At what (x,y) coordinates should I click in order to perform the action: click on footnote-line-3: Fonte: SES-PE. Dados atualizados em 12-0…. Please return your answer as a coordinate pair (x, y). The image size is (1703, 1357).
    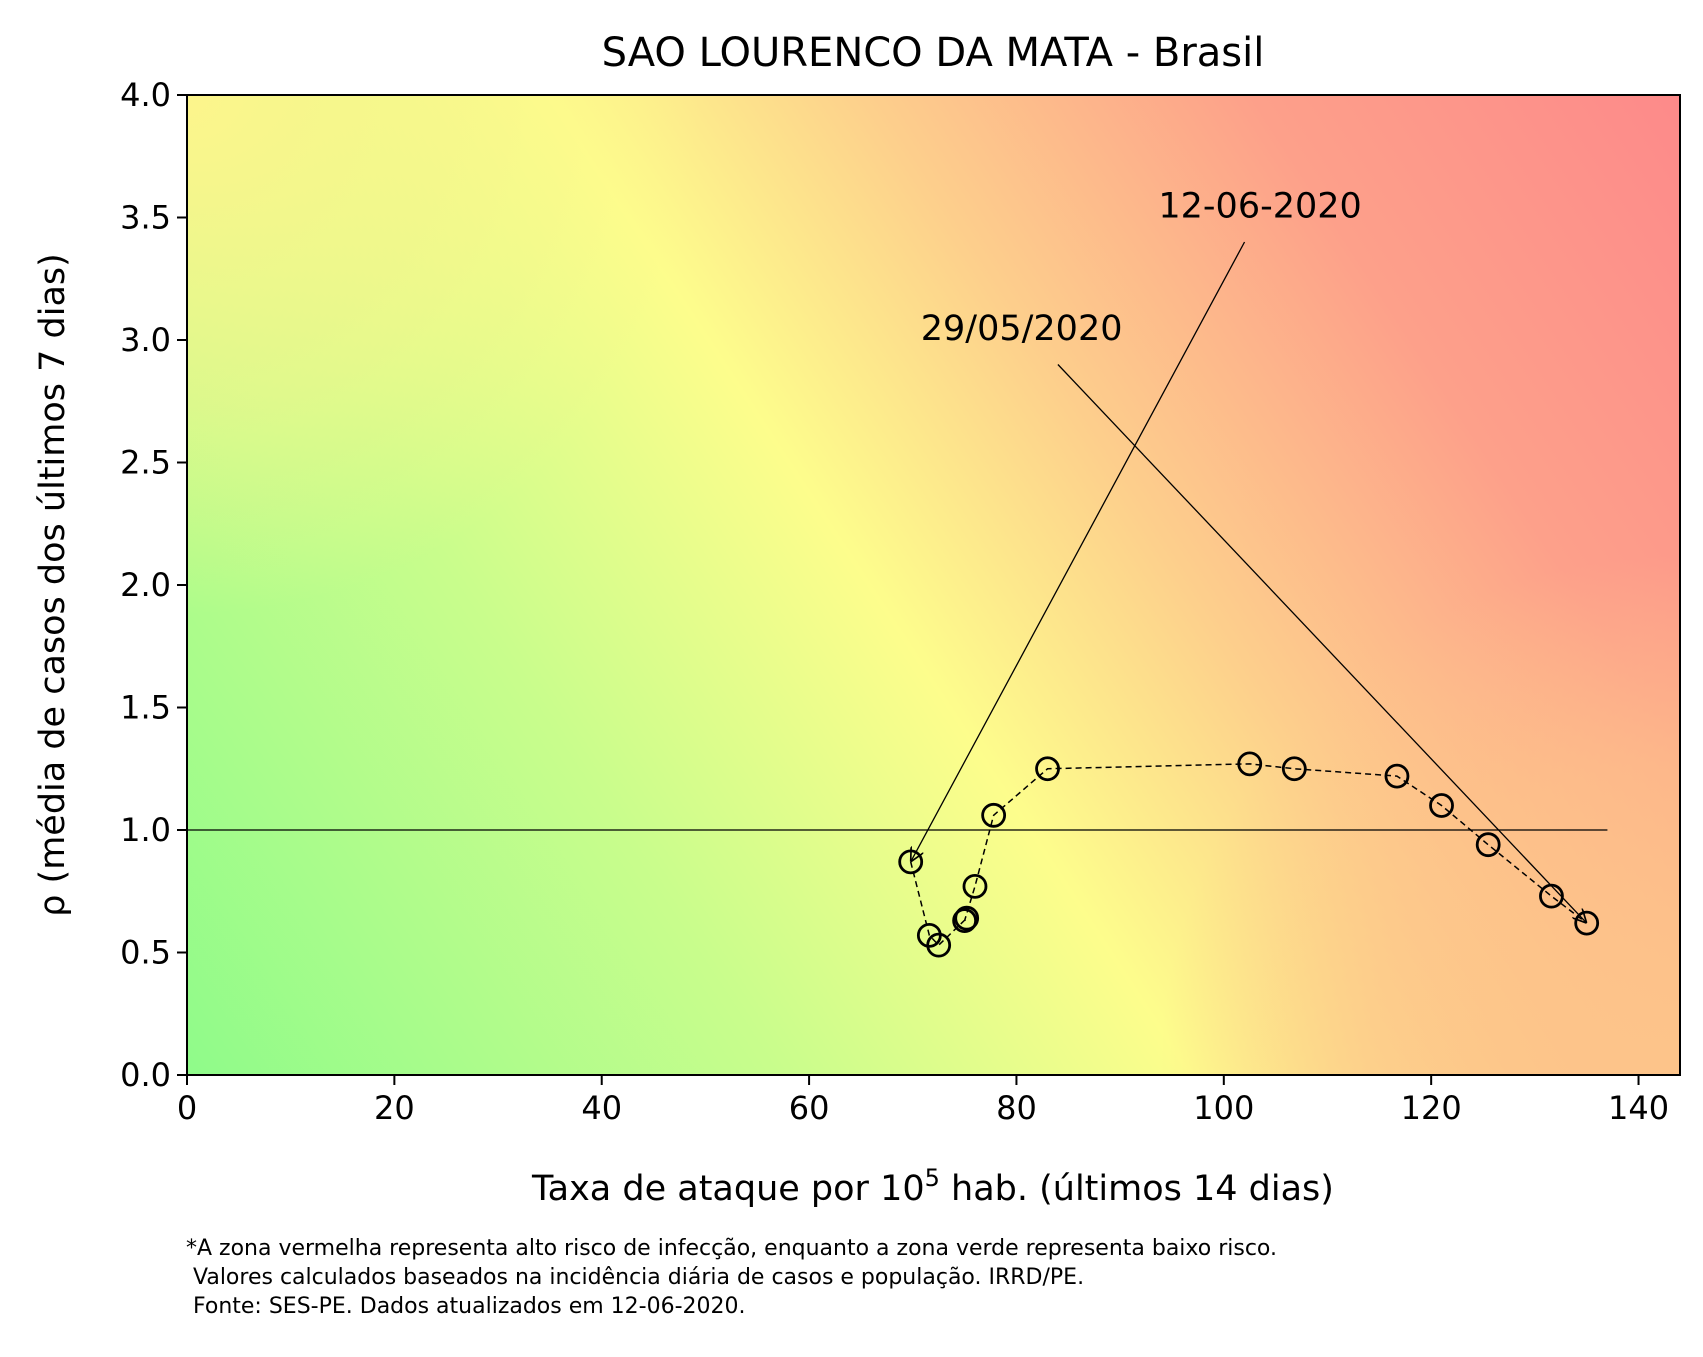
    Looking at the image, I should click on (466, 1306).